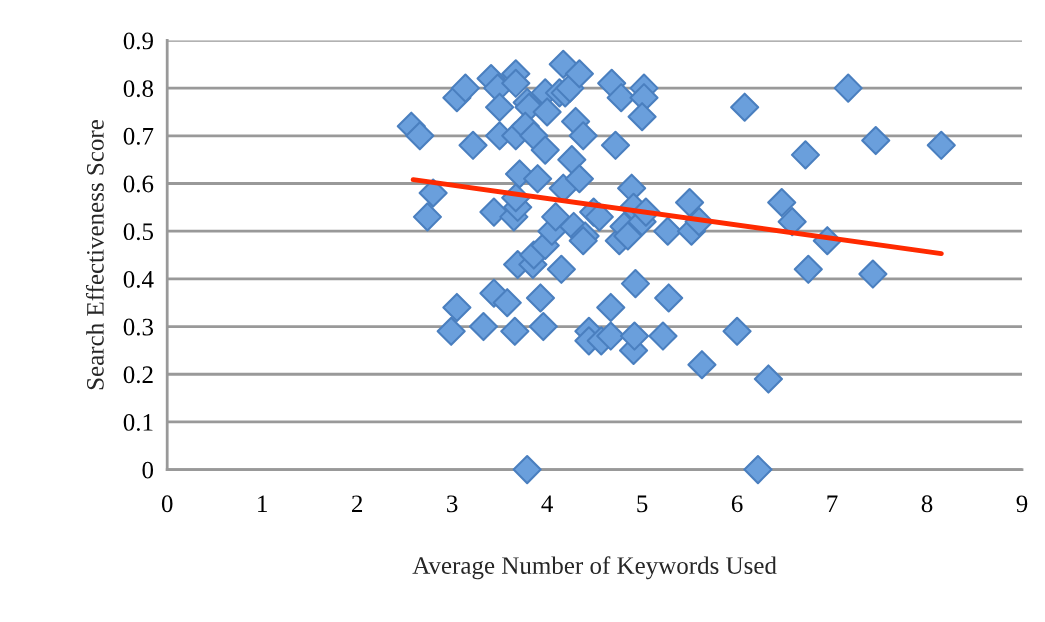 This screenshot has height=622, width=1045. What do you see at coordinates (94, 255) in the screenshot?
I see `y-axis-title: Search Effectiveness Score` at bounding box center [94, 255].